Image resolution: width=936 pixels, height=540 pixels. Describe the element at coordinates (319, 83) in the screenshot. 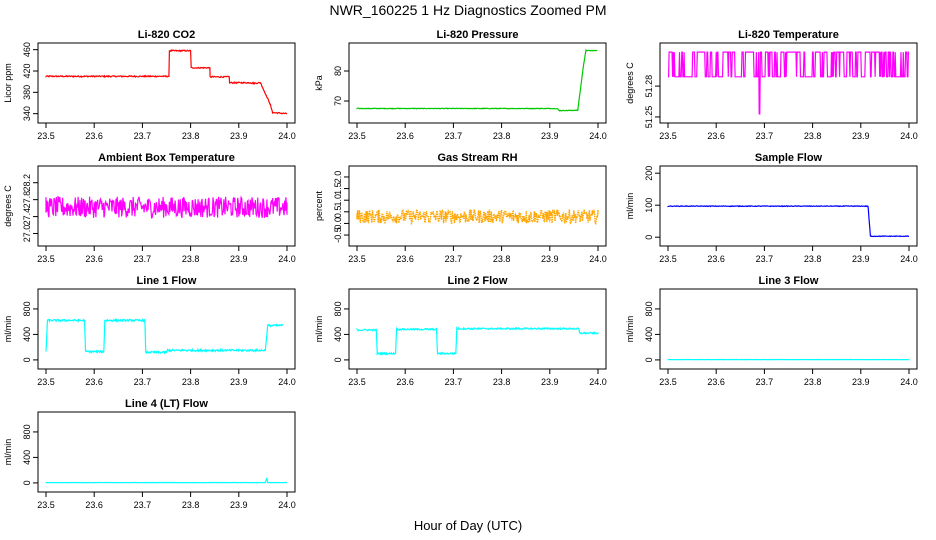

I see `y-axis-label: kPa` at that location.